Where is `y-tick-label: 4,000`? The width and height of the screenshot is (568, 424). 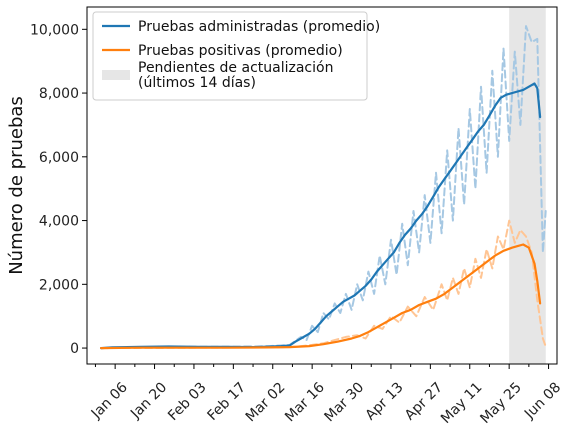
y-tick-label: 4,000 is located at coordinates (59, 222).